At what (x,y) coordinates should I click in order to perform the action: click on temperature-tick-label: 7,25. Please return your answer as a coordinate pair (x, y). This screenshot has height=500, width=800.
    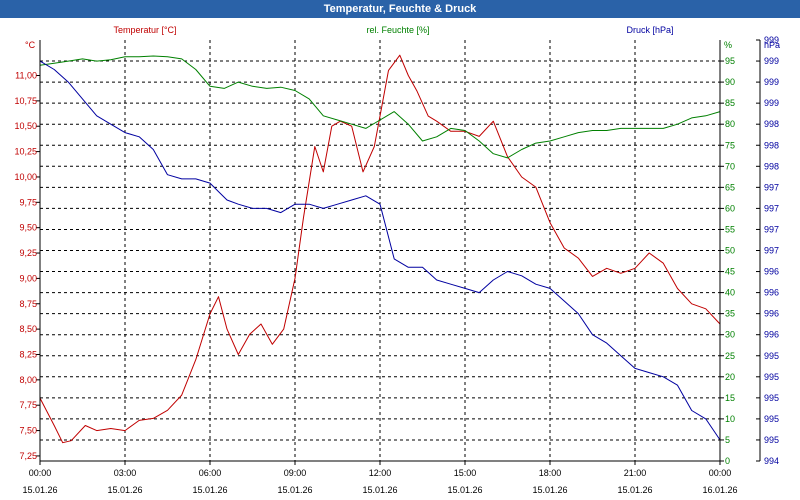
    Looking at the image, I should click on (28, 456).